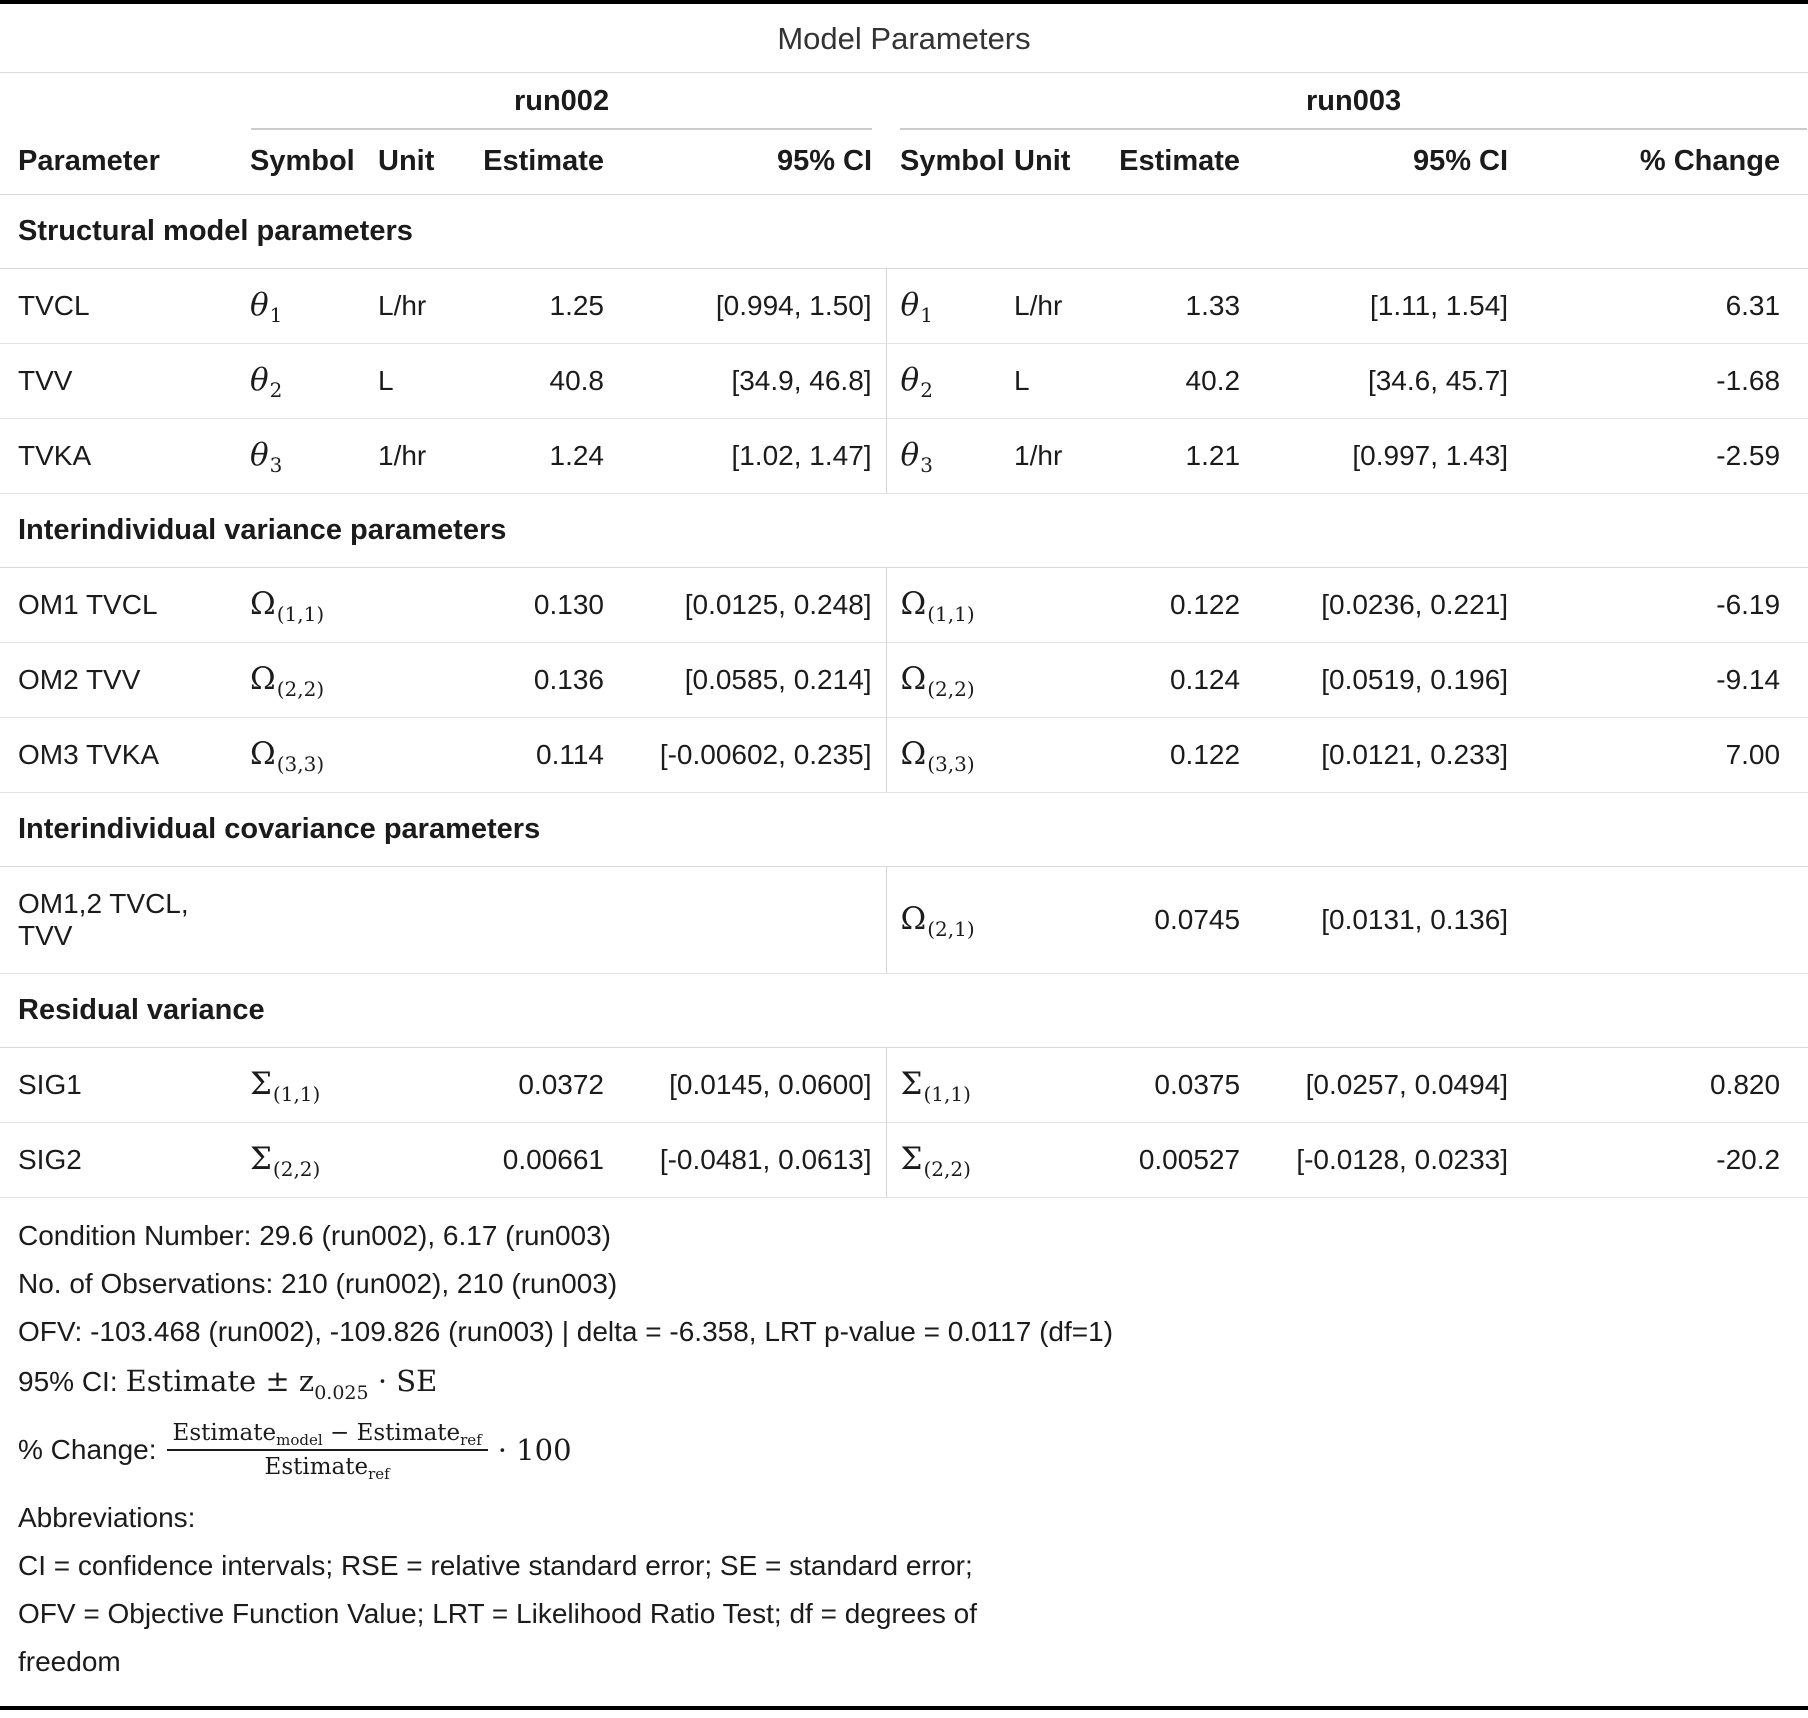  I want to click on symbol-cell-run003: Ω(3,3), so click(950, 755).